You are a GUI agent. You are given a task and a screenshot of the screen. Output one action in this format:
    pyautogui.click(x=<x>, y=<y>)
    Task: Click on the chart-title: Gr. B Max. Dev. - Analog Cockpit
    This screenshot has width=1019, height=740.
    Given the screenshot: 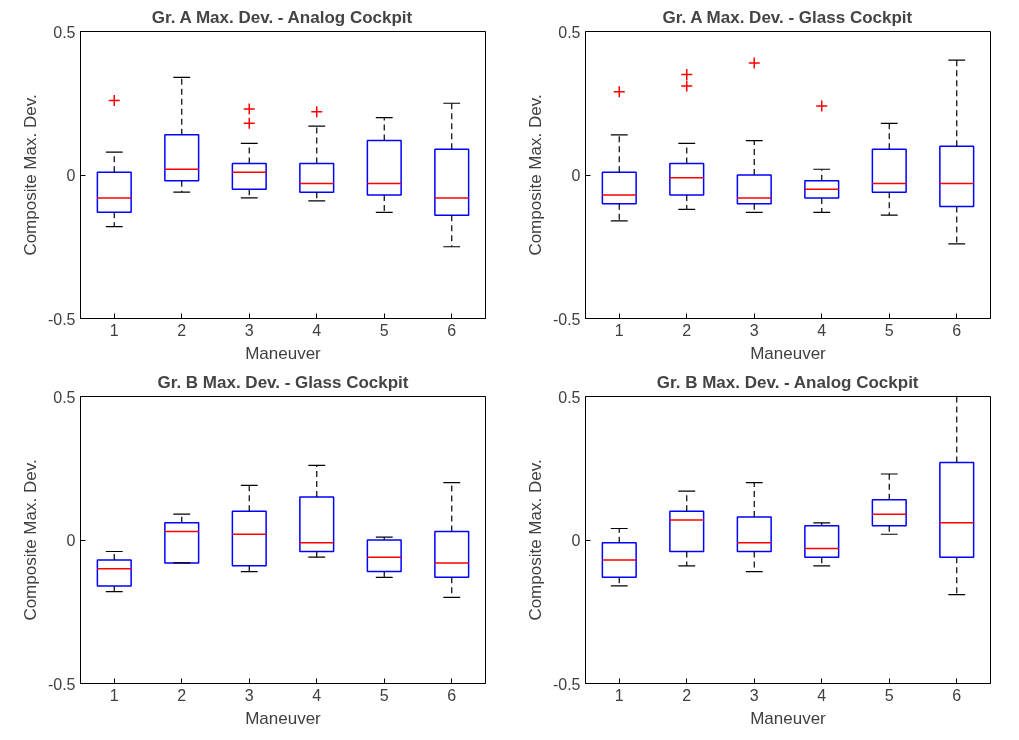 What is the action you would take?
    pyautogui.click(x=787, y=382)
    